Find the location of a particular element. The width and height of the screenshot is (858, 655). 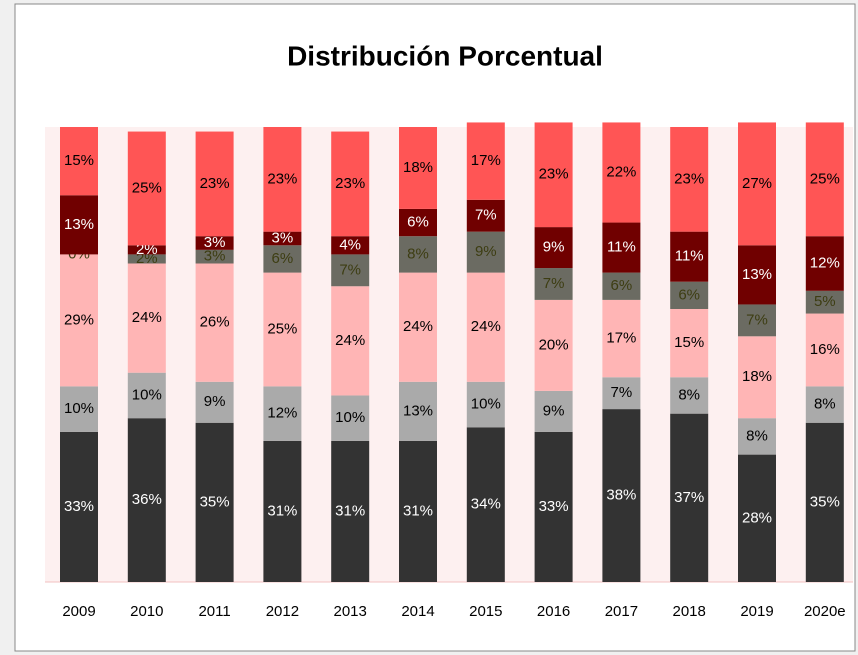

chart-title: Distribución Porcentual is located at coordinates (445, 55).